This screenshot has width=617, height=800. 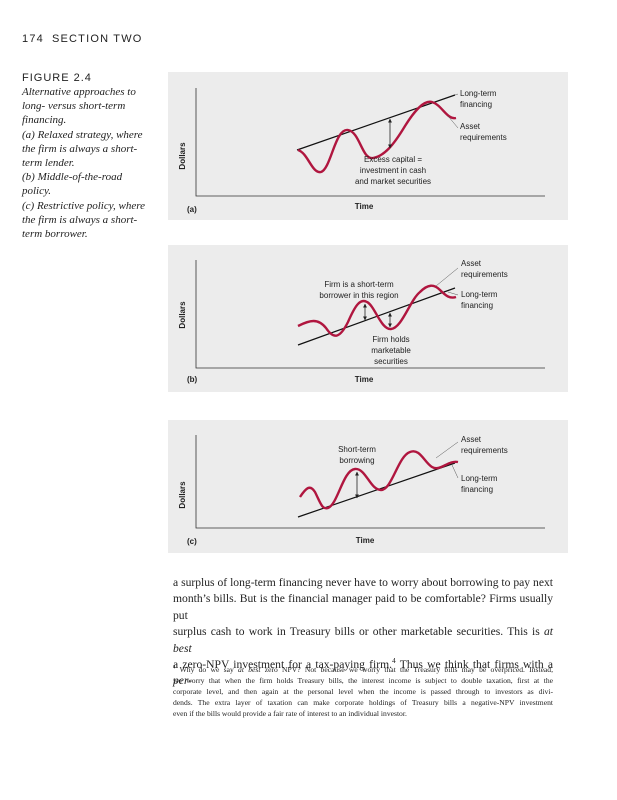 I want to click on caption-line: Alternative approaches to, so click(x=79, y=92).